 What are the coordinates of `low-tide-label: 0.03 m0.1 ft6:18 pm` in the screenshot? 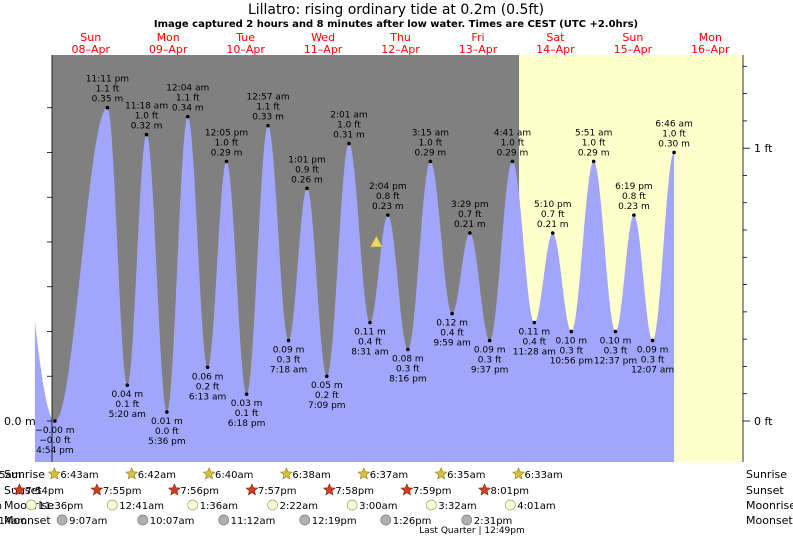 It's located at (247, 414).